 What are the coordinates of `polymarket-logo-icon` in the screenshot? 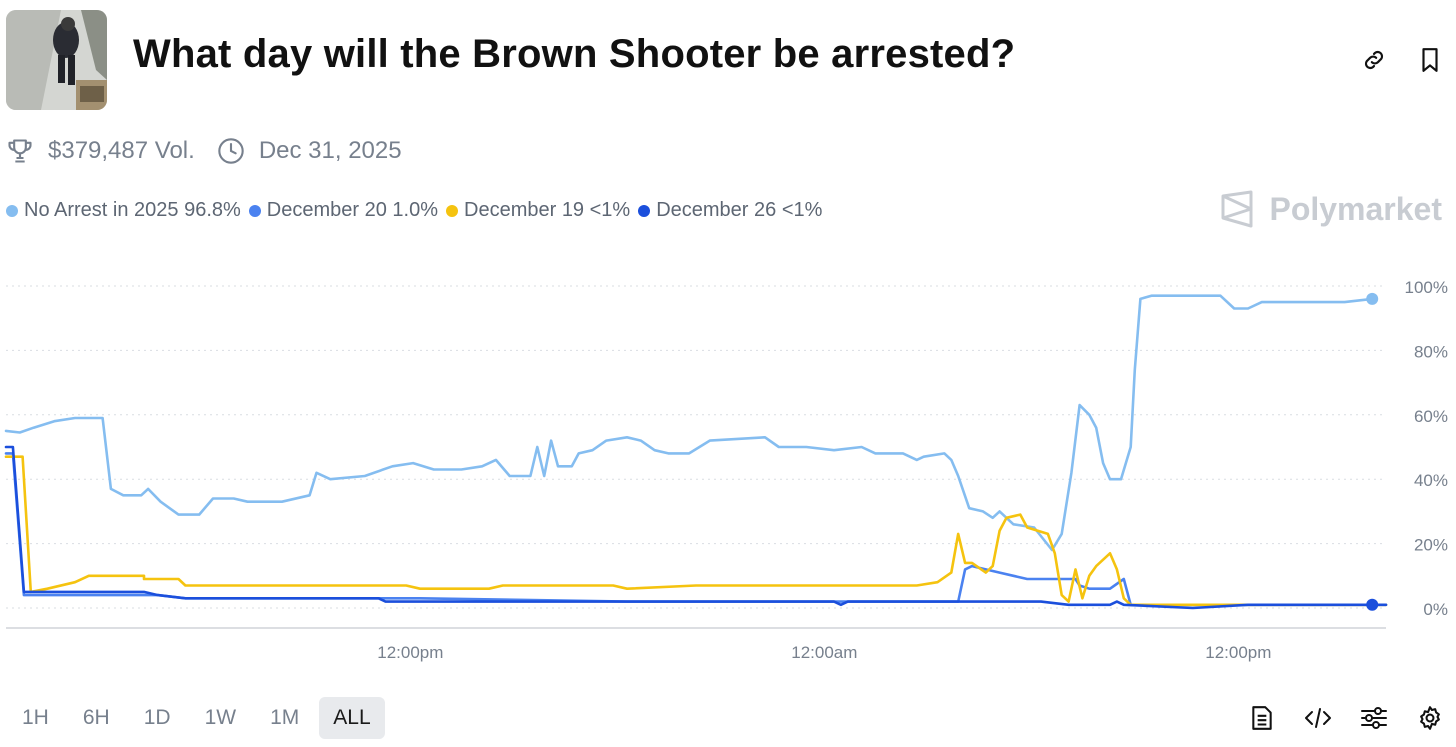 It's located at (1237, 209).